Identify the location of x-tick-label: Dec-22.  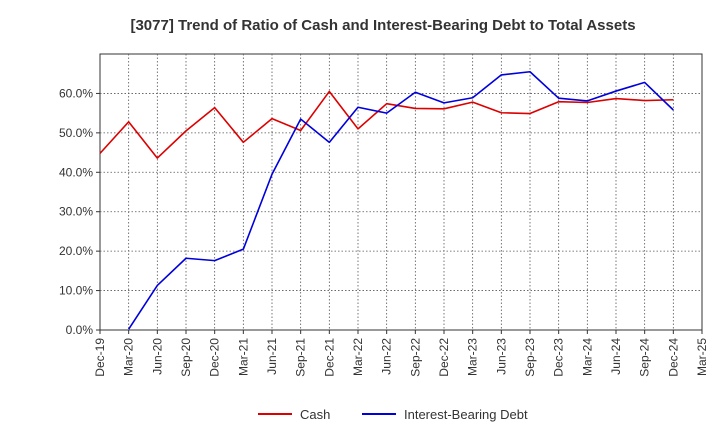
(444, 357).